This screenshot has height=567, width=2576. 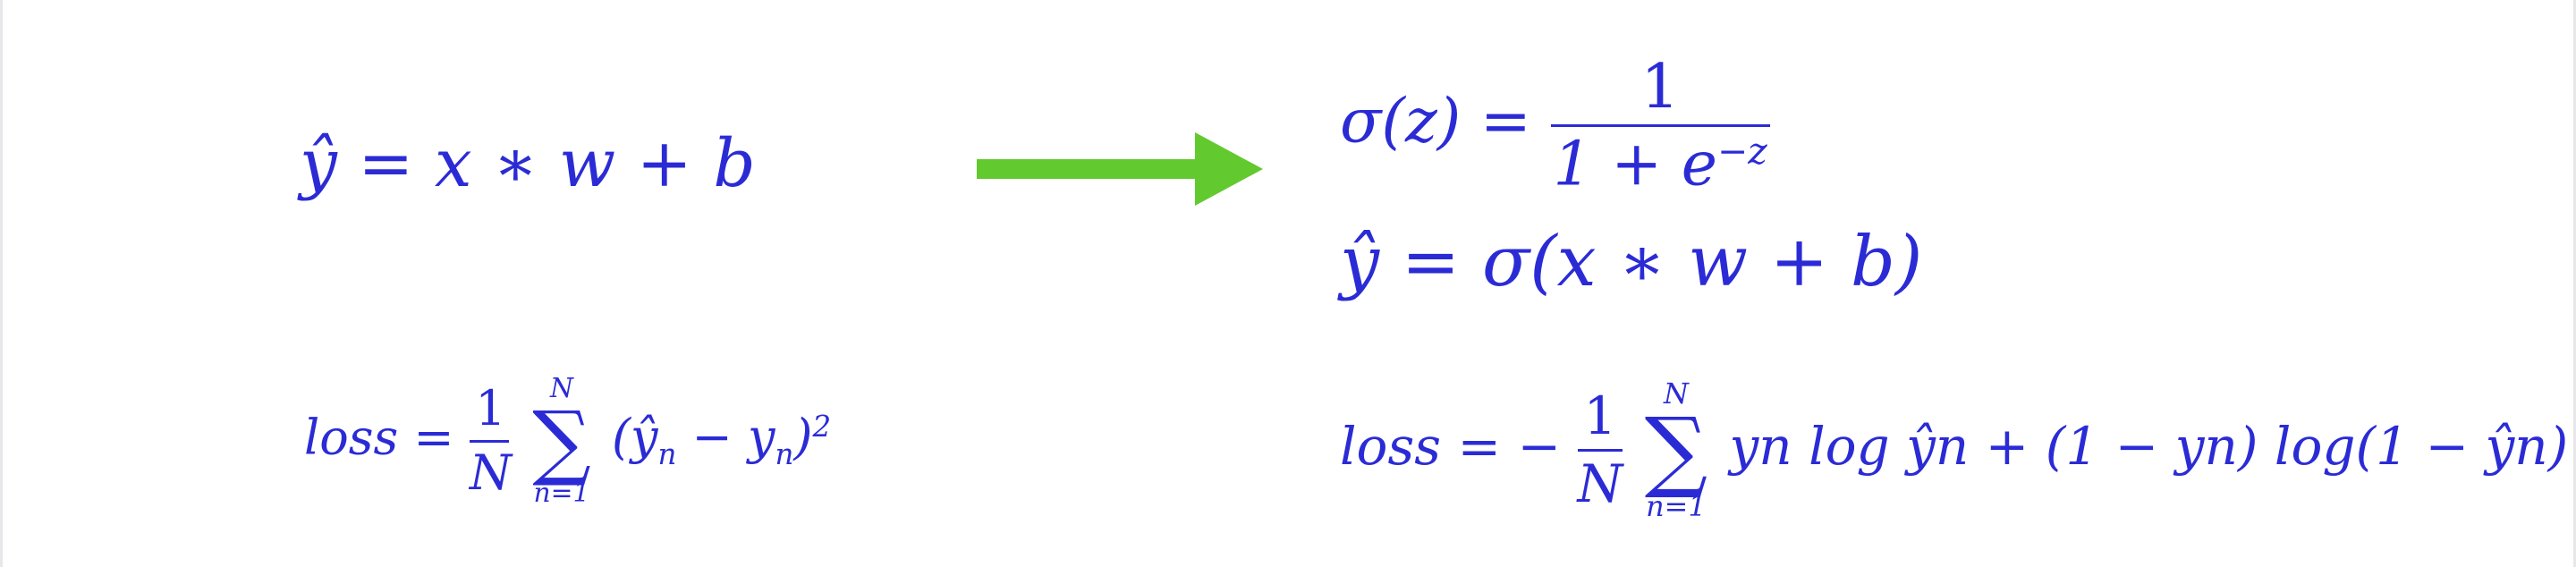 I want to click on mse-numerator: 1, so click(x=490, y=408).